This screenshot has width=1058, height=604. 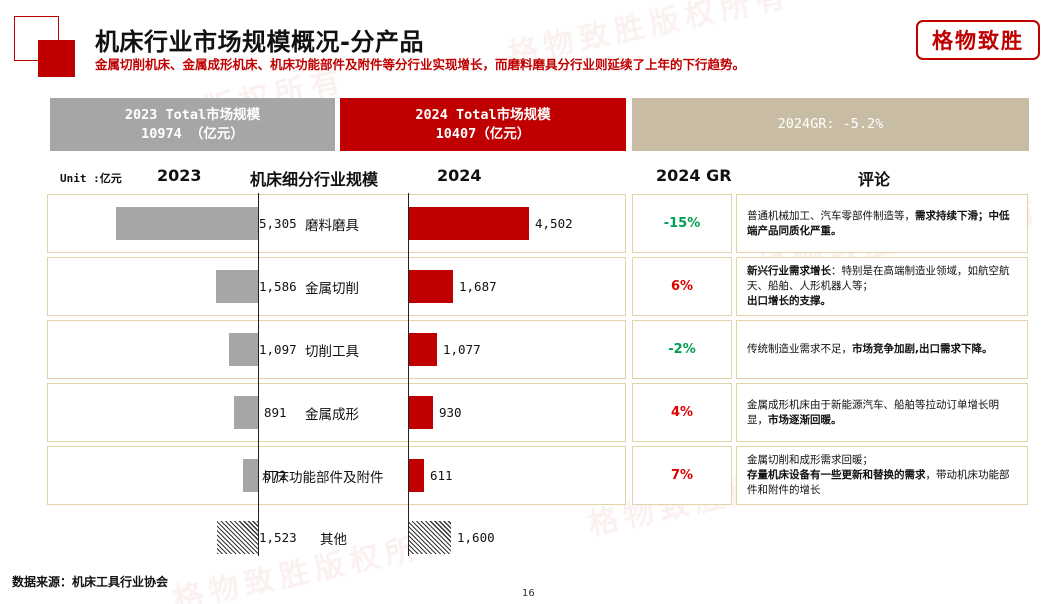 What do you see at coordinates (278, 349) in the screenshot?
I see `value-label-2023: 1,097` at bounding box center [278, 349].